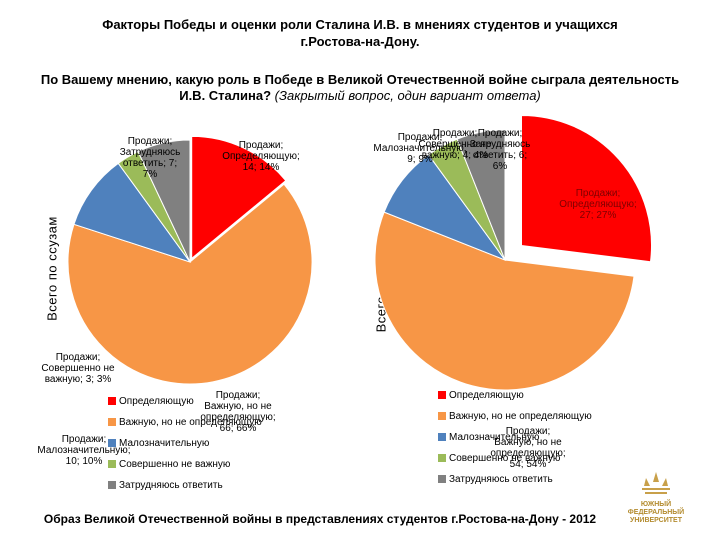 The width and height of the screenshot is (720, 540). I want to click on pie-0-data-label-3: Продажи; Совершенно не важную; 3; 3%, so click(78, 368).